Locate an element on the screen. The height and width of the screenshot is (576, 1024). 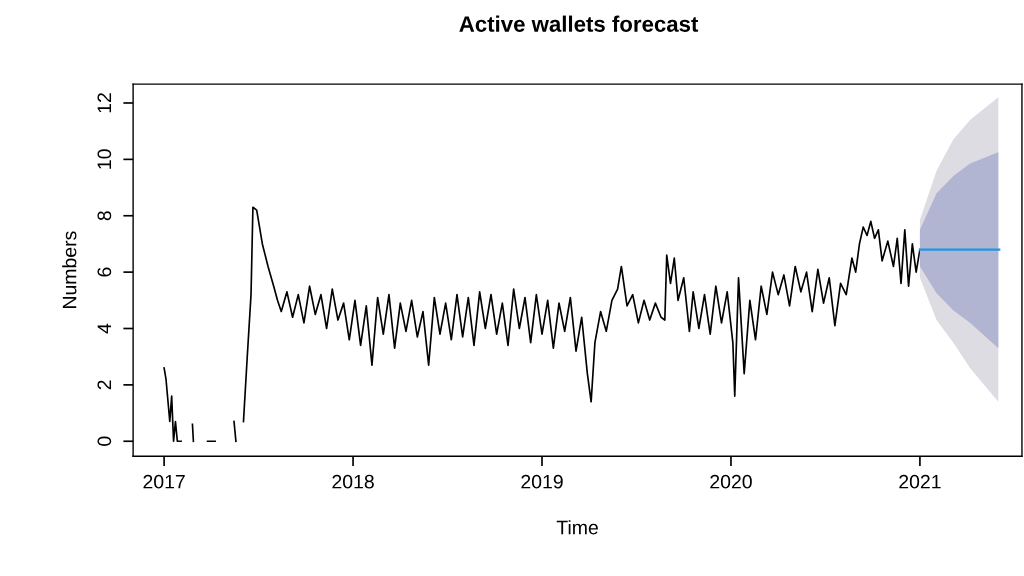
x-tick-label: 2021 is located at coordinates (920, 481).